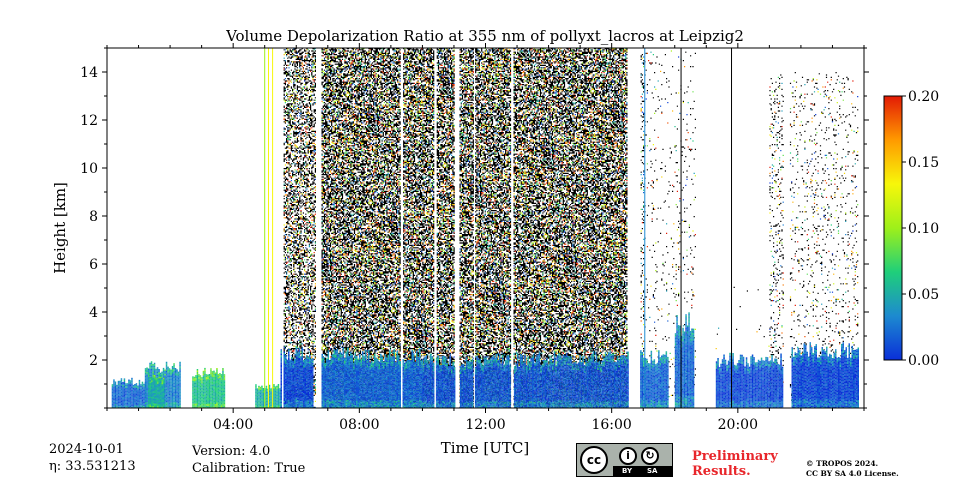 This screenshot has width=960, height=480. I want to click on y-tick-label: 2, so click(93, 361).